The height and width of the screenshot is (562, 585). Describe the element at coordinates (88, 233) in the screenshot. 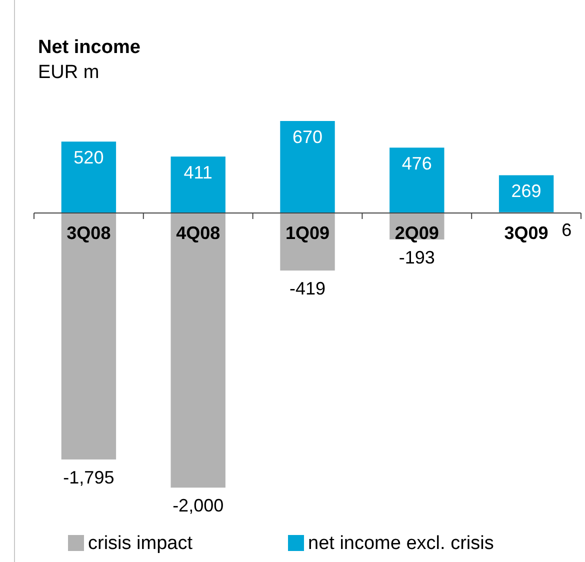

I see `x-tick-label: 3Q08` at that location.